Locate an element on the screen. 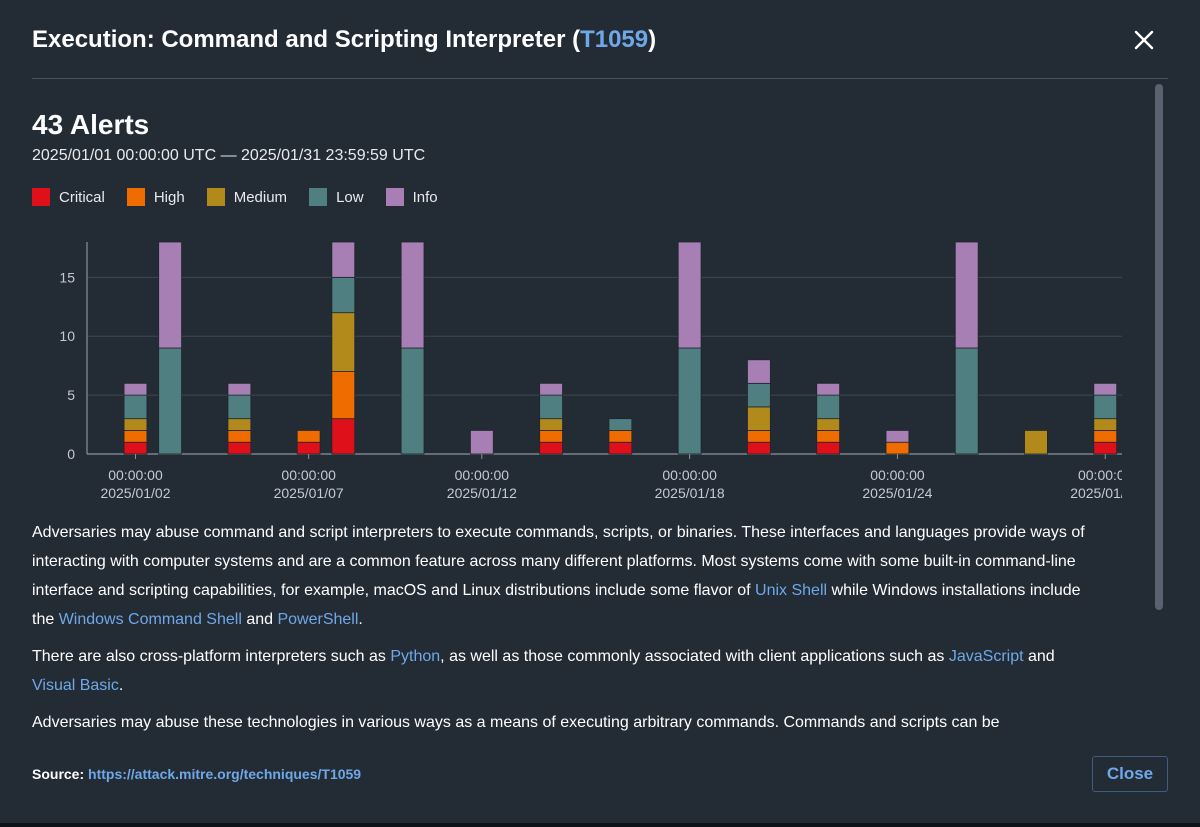 The width and height of the screenshot is (1200, 827). bottom-edge is located at coordinates (600, 825).